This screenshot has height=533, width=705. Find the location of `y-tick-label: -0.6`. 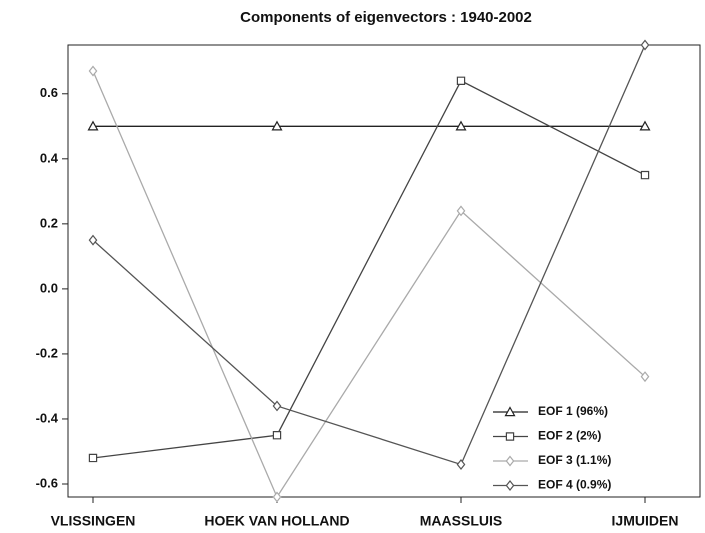

y-tick-label: -0.6 is located at coordinates (47, 482).